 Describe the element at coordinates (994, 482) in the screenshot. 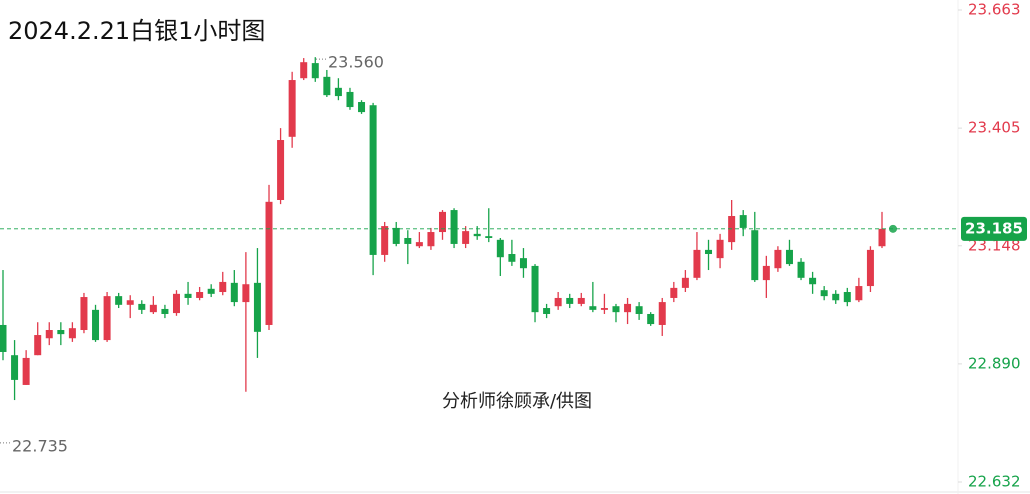

I see `y-tick-label: 22.632` at that location.